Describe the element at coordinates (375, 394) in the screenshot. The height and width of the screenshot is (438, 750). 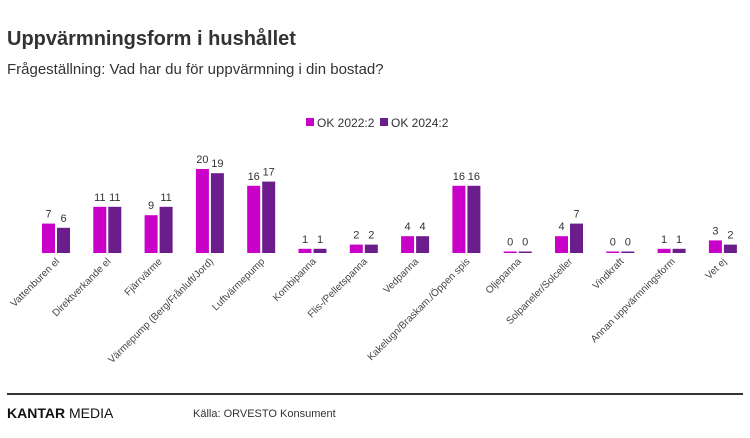
I see `divider` at that location.